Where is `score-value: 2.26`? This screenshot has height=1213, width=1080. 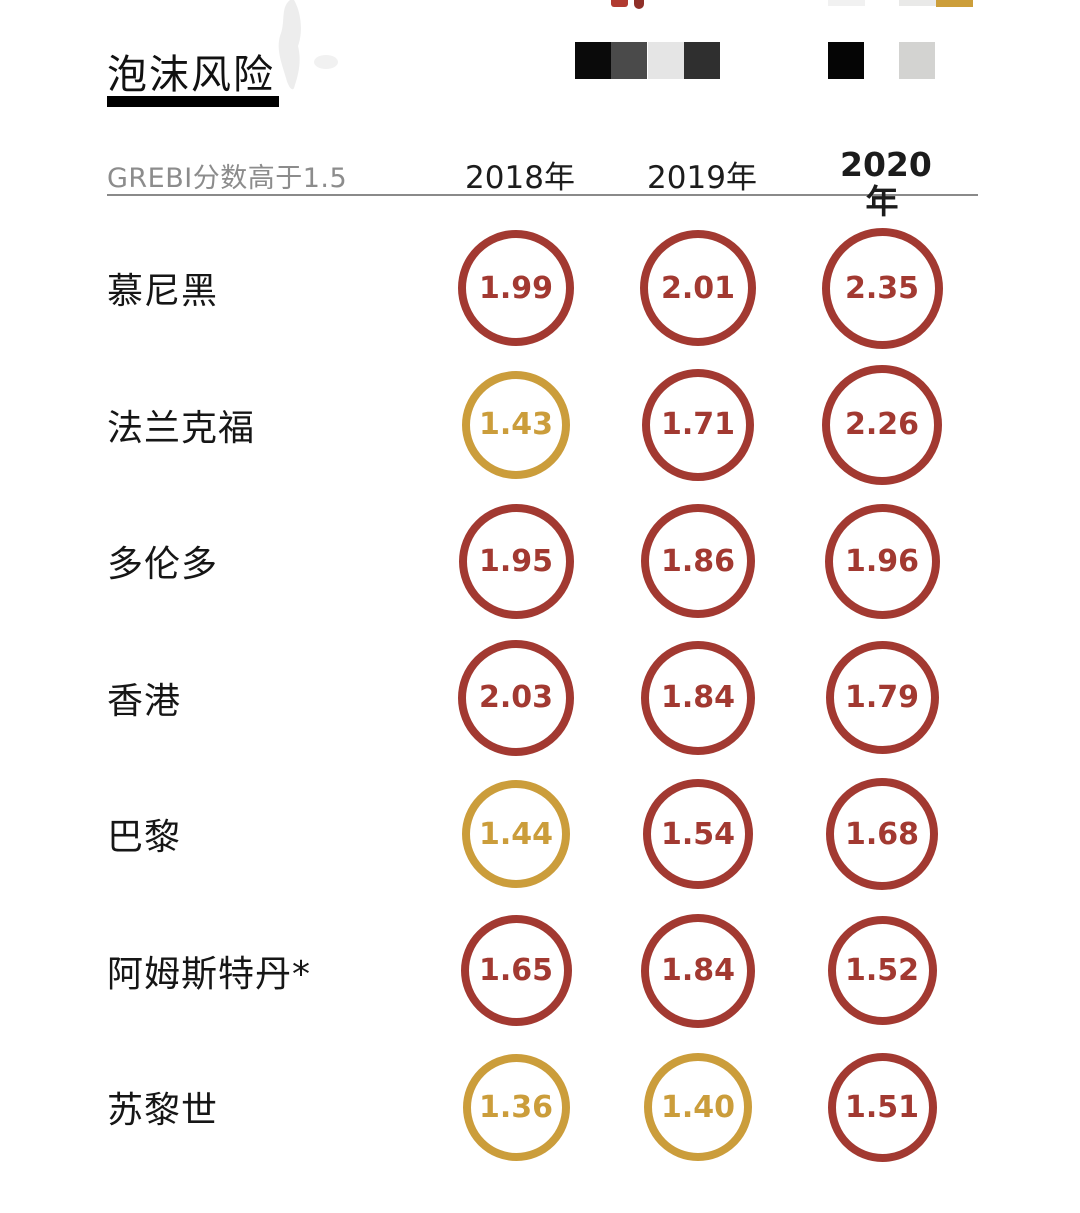 score-value: 2.26 is located at coordinates (882, 424).